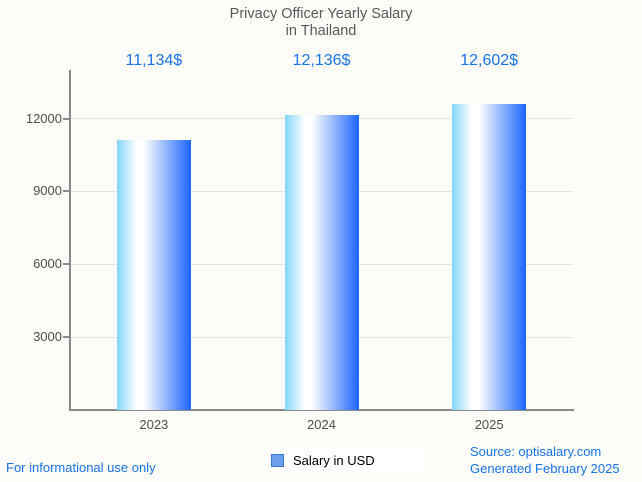 The height and width of the screenshot is (482, 642). Describe the element at coordinates (321, 31) in the screenshot. I see `chart-title-line-2: in Thailand` at that location.